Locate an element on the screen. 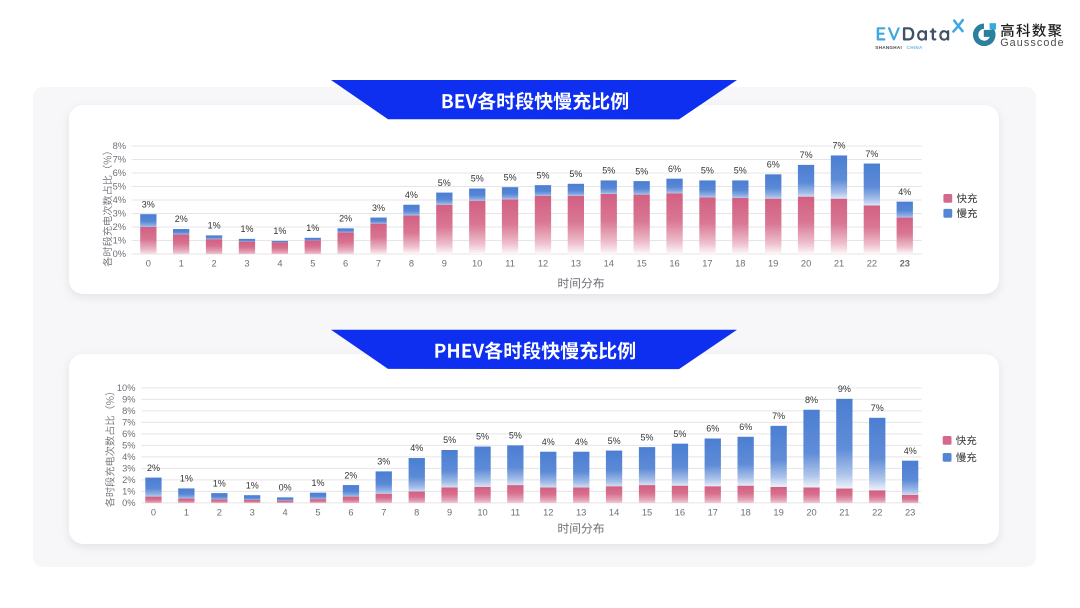 This screenshot has height=608, width=1080. svg-text: 12 is located at coordinates (543, 264).